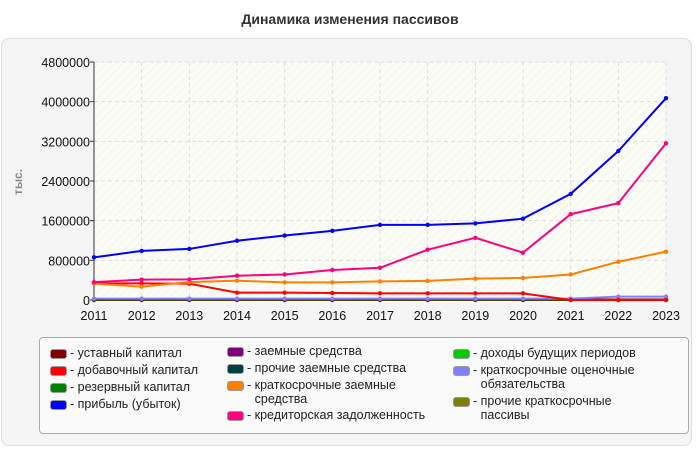 Image resolution: width=700 pixels, height=450 pixels. Describe the element at coordinates (558, 353) in the screenshot. I see `legend-label: доходы будущих периодов` at that location.